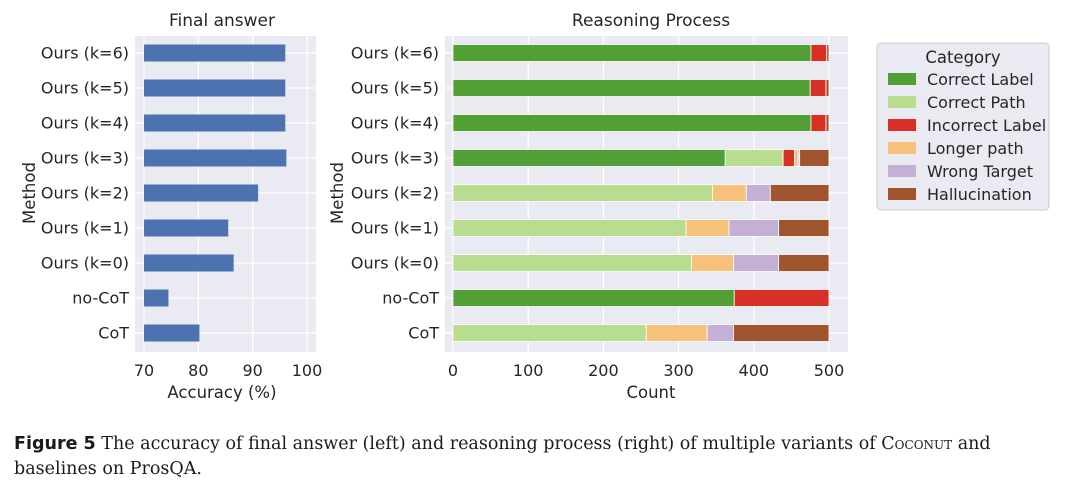 The height and width of the screenshot is (487, 1080). I want to click on left-y-tick-label: no-CoT, so click(100, 298).